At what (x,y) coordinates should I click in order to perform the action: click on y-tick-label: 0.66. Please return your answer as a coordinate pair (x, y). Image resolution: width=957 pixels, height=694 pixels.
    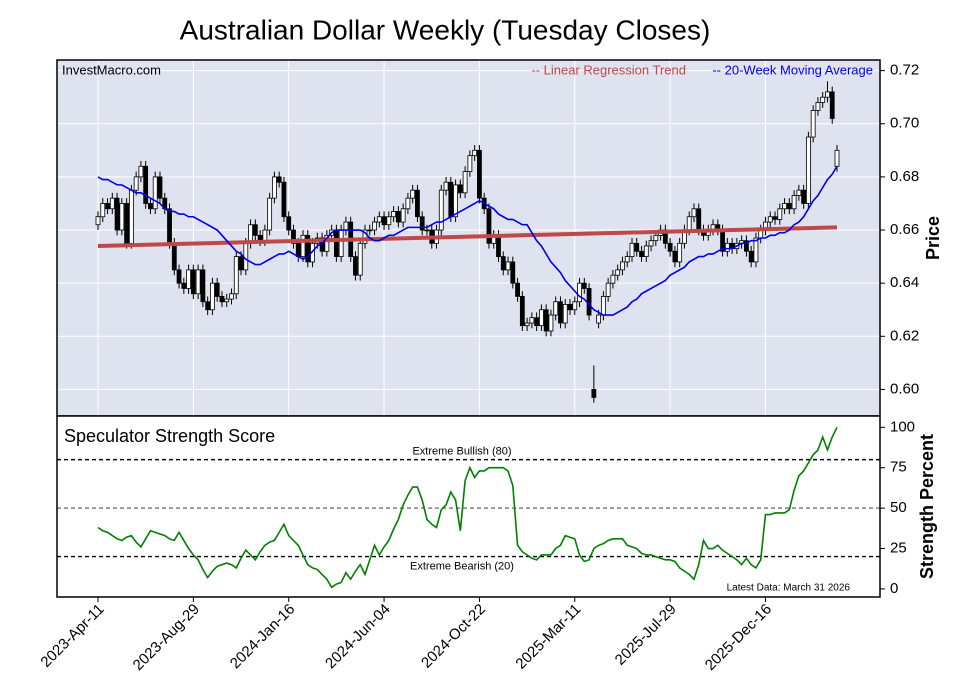
    Looking at the image, I should click on (904, 229).